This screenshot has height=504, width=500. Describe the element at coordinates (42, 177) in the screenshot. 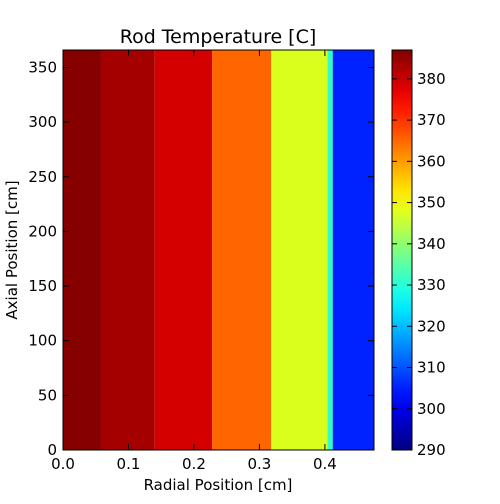

I see `y-tick-label: 250` at that location.